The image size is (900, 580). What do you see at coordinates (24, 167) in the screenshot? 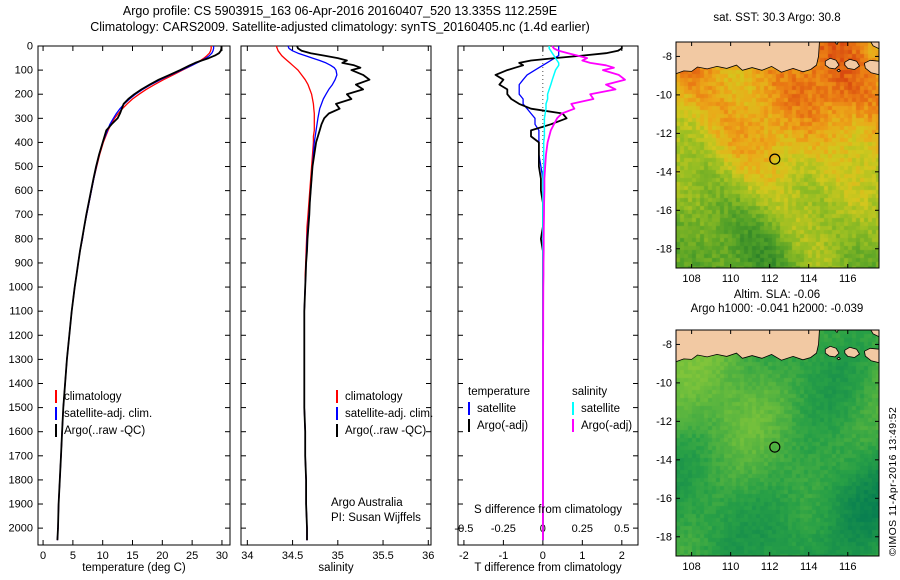
I see `depth-tick-label: 500` at bounding box center [24, 167].